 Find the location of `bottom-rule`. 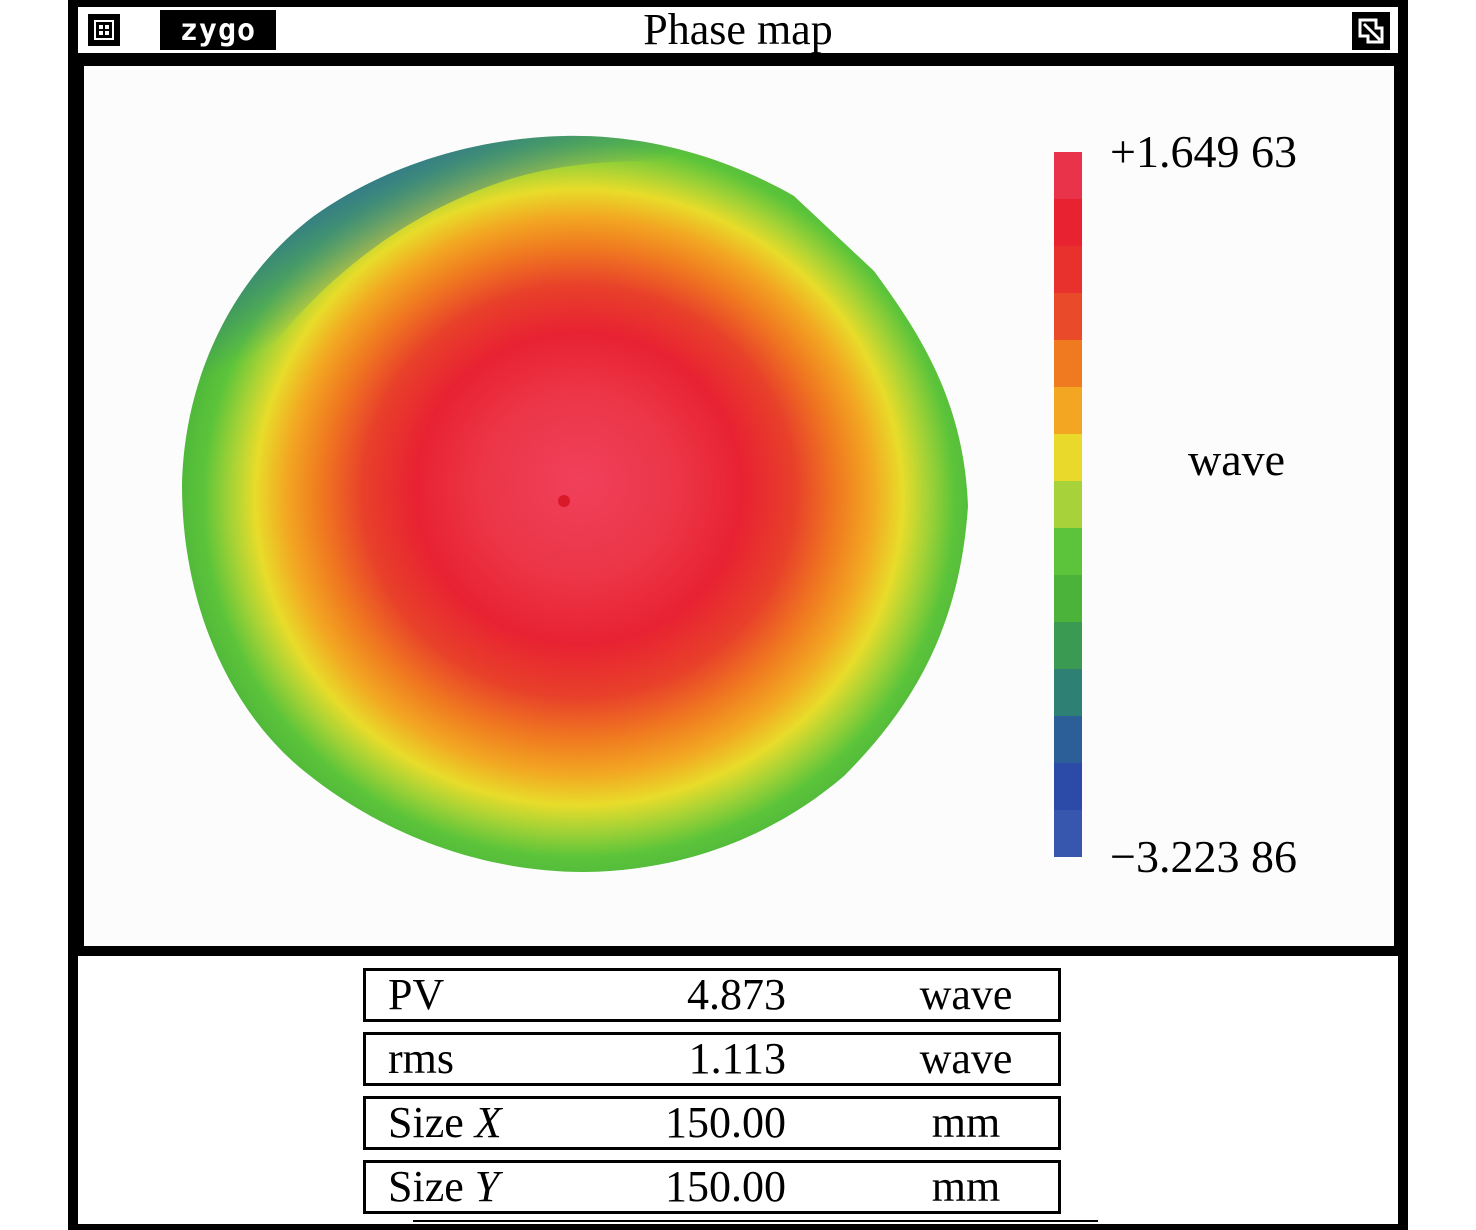

bottom-rule is located at coordinates (755, 1221).